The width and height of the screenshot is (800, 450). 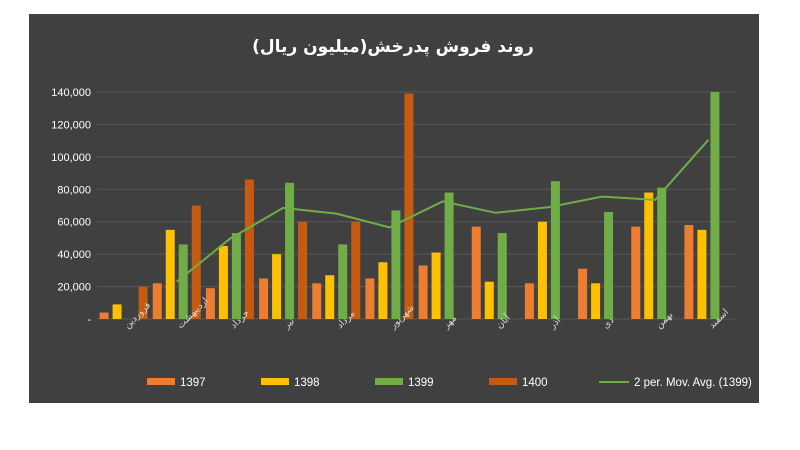 What do you see at coordinates (71, 158) in the screenshot?
I see `y-tick-label: 100,000` at bounding box center [71, 158].